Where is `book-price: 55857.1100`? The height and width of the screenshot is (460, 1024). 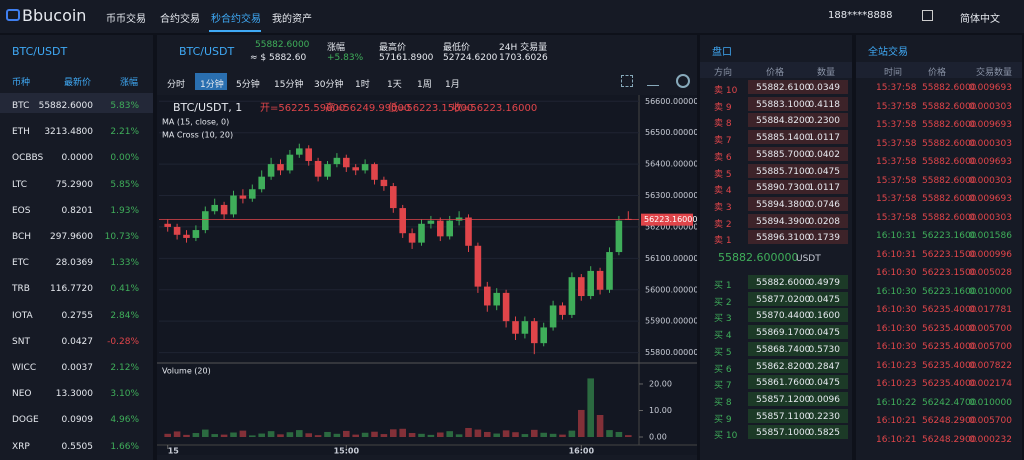
book-price: 55857.1100 is located at coordinates (783, 416).